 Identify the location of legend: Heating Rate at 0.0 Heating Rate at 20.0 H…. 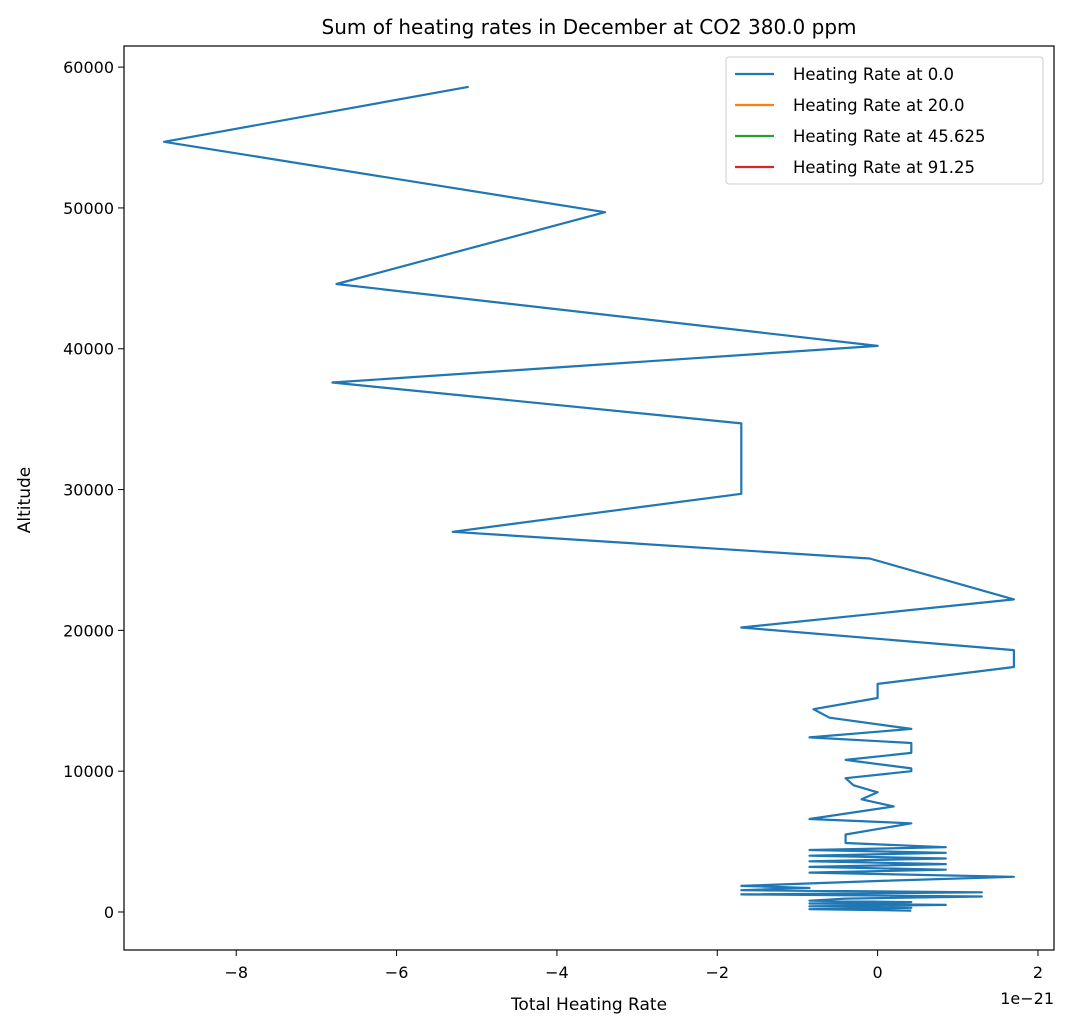
(884, 120).